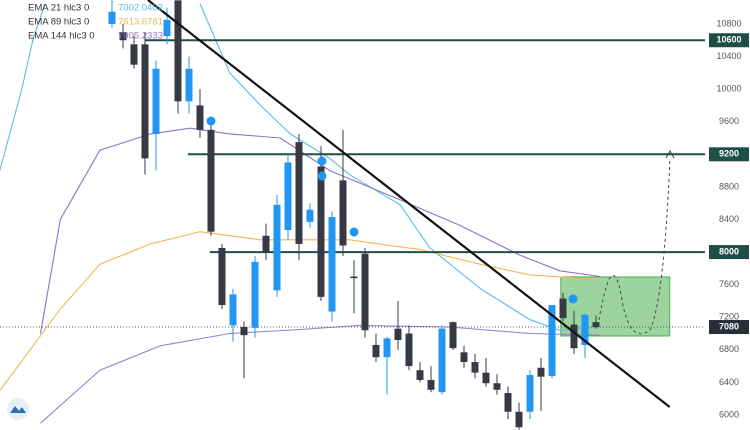 Image resolution: width=750 pixels, height=430 pixels. I want to click on legend-value: 7613.6781, so click(140, 22).